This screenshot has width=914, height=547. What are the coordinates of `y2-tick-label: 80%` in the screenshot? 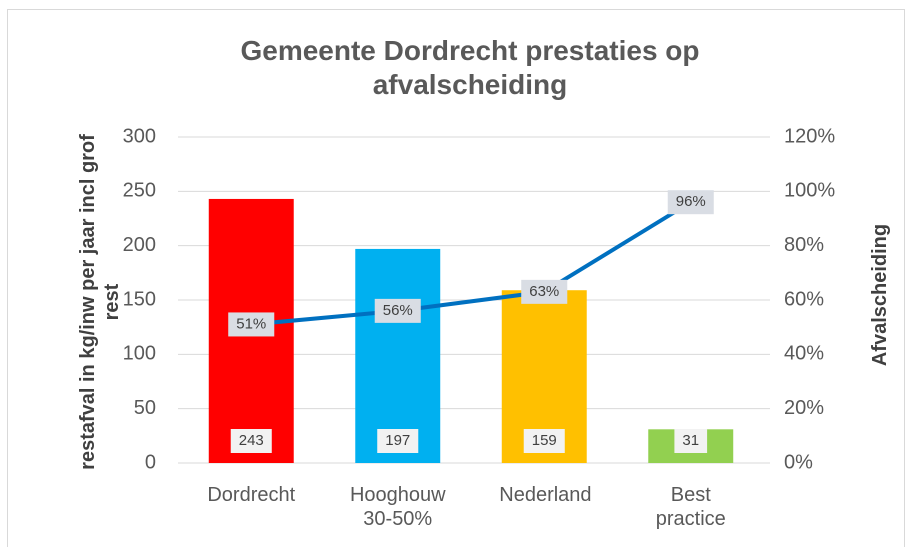 It's located at (804, 245).